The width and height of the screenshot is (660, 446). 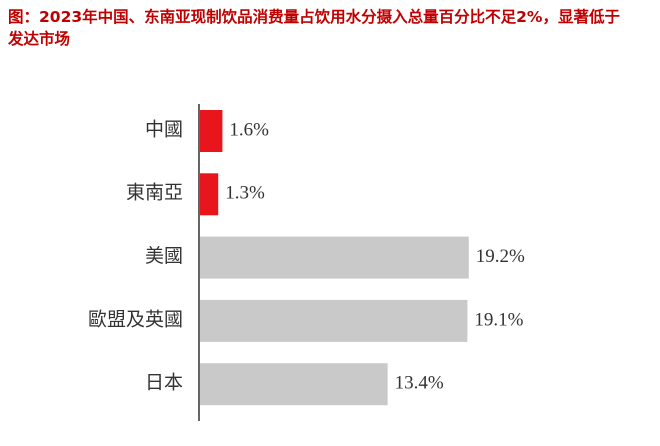 What do you see at coordinates (498, 319) in the screenshot?
I see `value-label: 19.1%` at bounding box center [498, 319].